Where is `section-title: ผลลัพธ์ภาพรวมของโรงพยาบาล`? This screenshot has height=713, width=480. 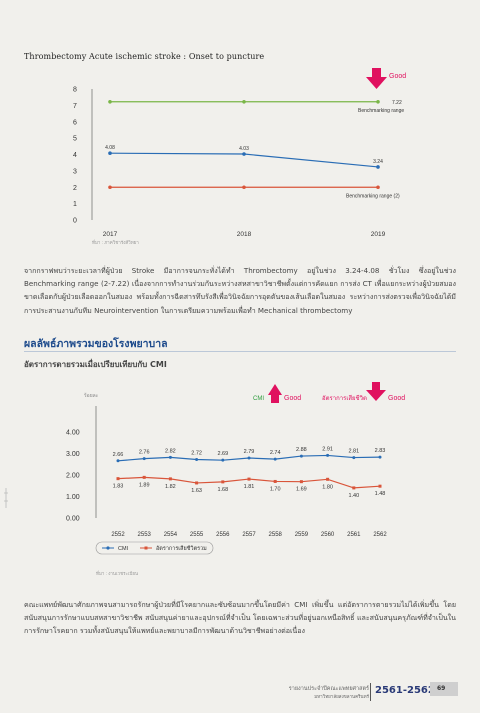
section-title: ผลลัพธ์ภาพรวมของโรงพยาบาล is located at coordinates (96, 344).